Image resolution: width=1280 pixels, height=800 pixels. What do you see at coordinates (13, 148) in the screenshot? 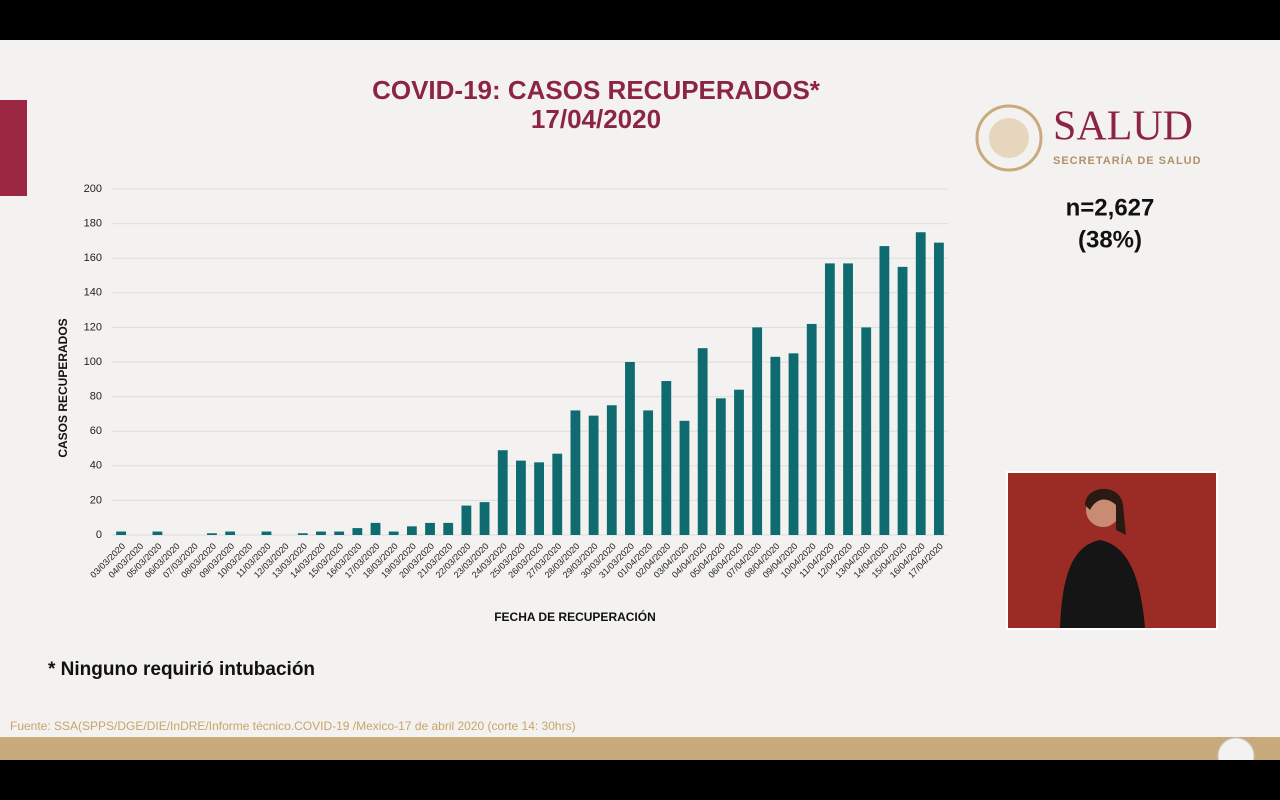
I see `side-accent` at bounding box center [13, 148].